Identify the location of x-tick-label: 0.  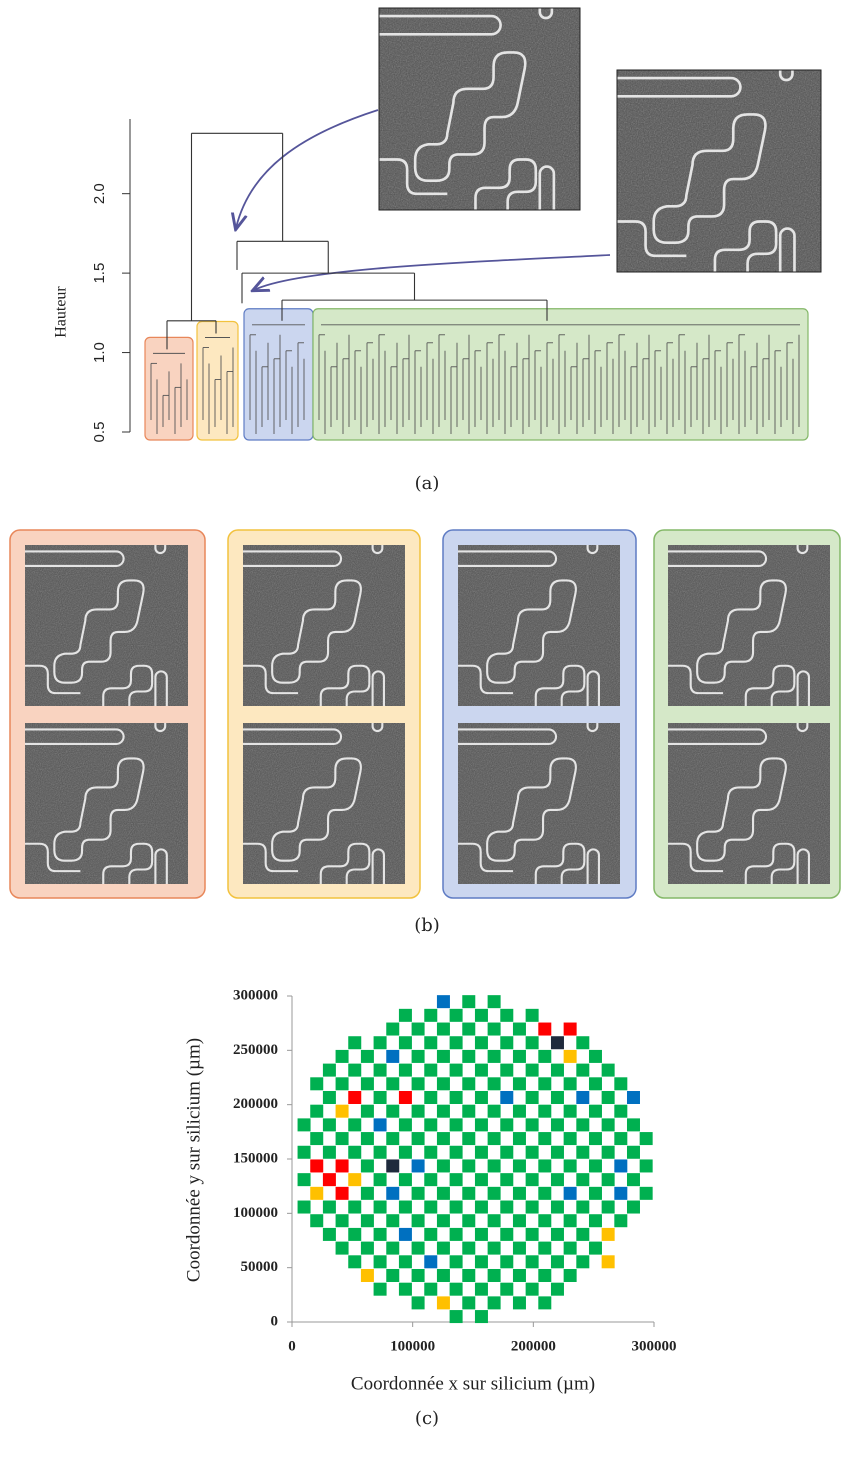
(292, 1346).